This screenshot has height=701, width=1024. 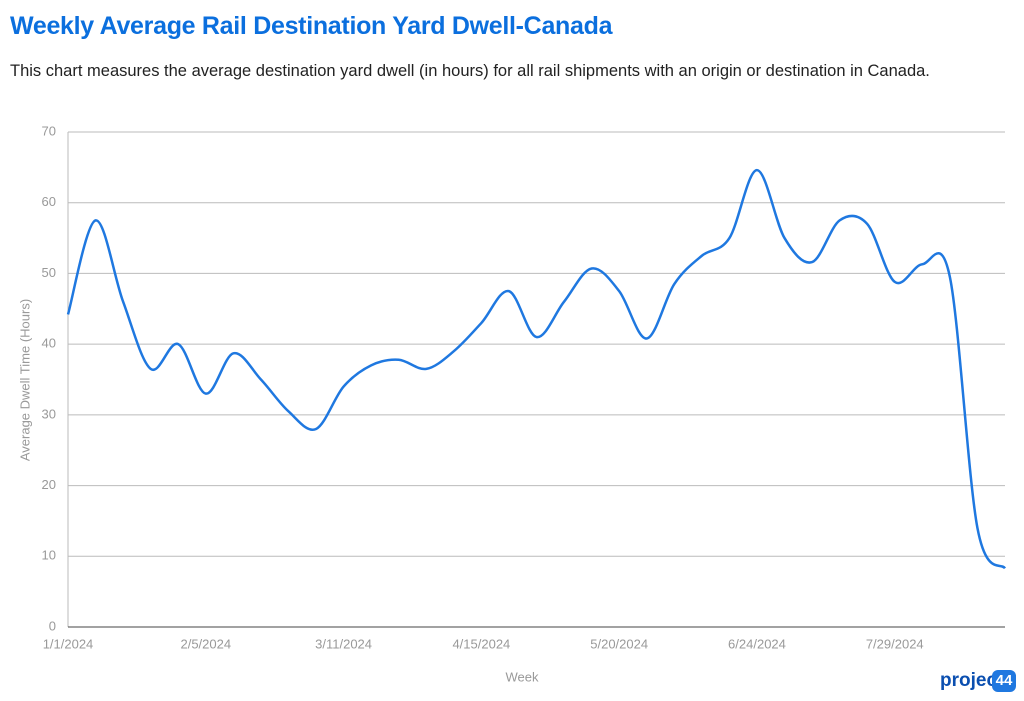 What do you see at coordinates (24, 380) in the screenshot?
I see `y-axis-label: Average Dwell Time (Hours)` at bounding box center [24, 380].